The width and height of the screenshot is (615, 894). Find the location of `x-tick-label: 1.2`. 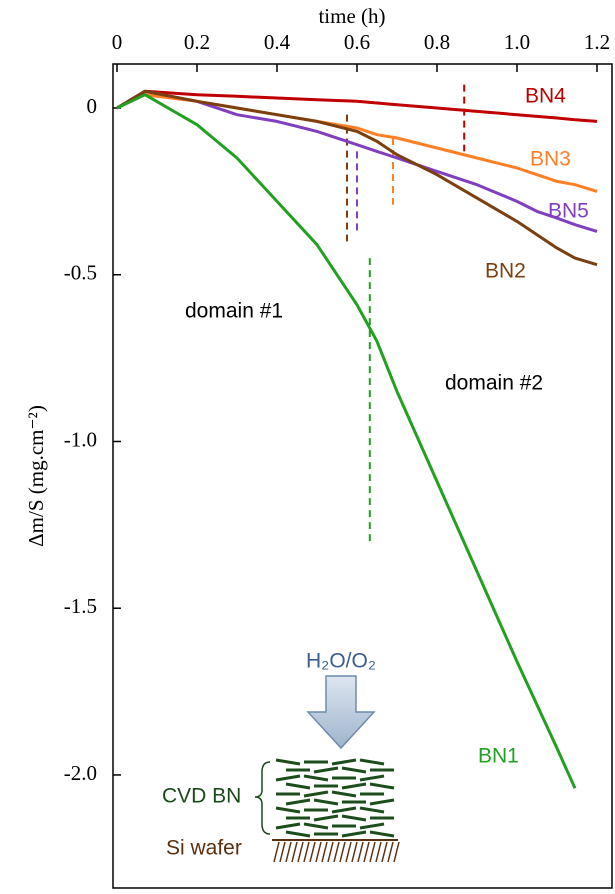

x-tick-label: 1.2 is located at coordinates (597, 42).